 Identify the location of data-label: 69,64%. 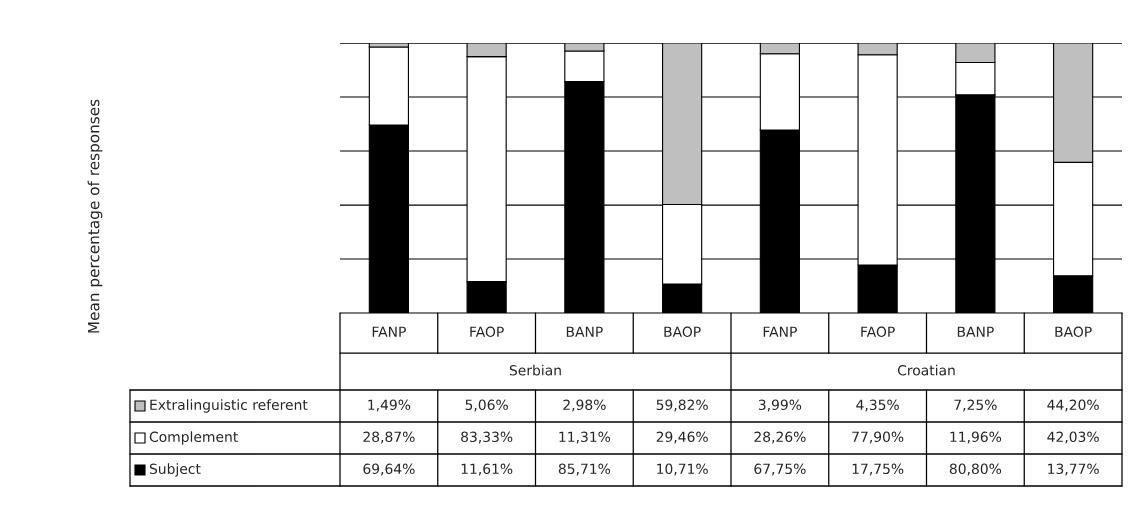
(389, 469).